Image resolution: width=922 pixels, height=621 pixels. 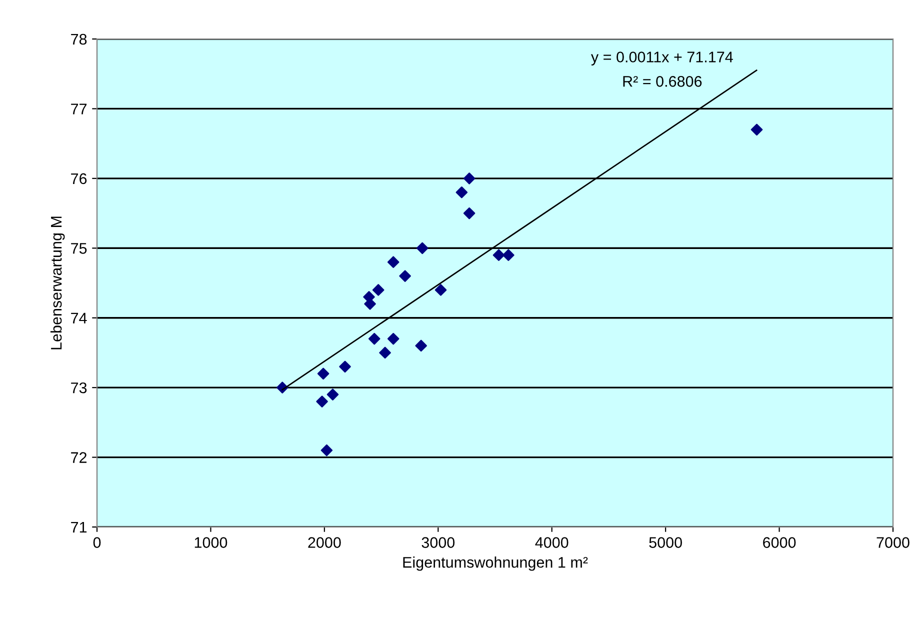 What do you see at coordinates (79, 39) in the screenshot?
I see `y-tick-label: 78` at bounding box center [79, 39].